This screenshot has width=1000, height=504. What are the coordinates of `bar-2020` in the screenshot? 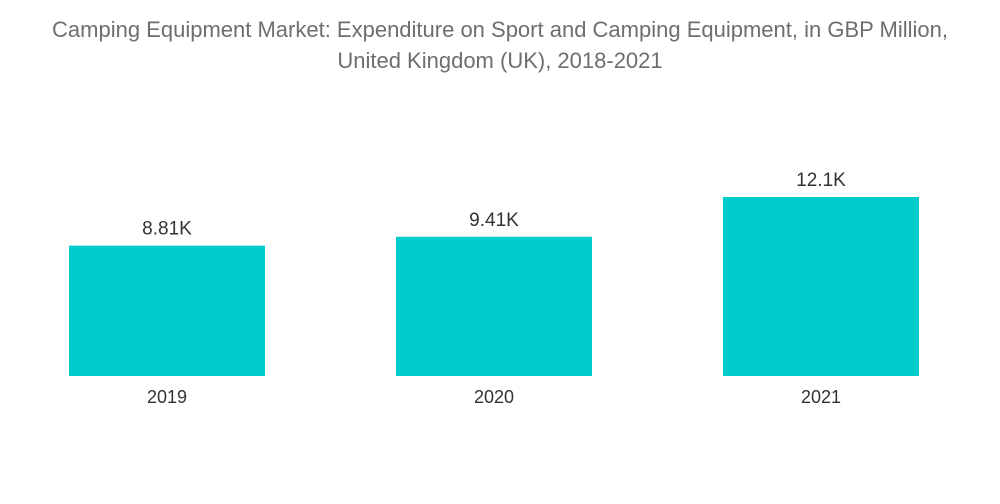 It's located at (494, 306).